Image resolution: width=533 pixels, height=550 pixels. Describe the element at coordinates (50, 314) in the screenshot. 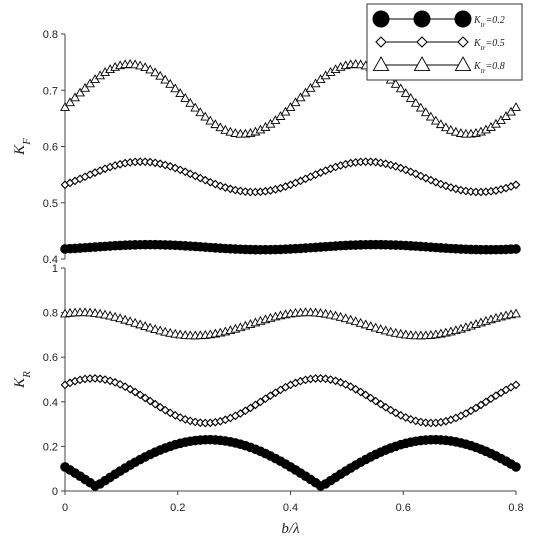

I see `y-tick-label: 0.8` at that location.